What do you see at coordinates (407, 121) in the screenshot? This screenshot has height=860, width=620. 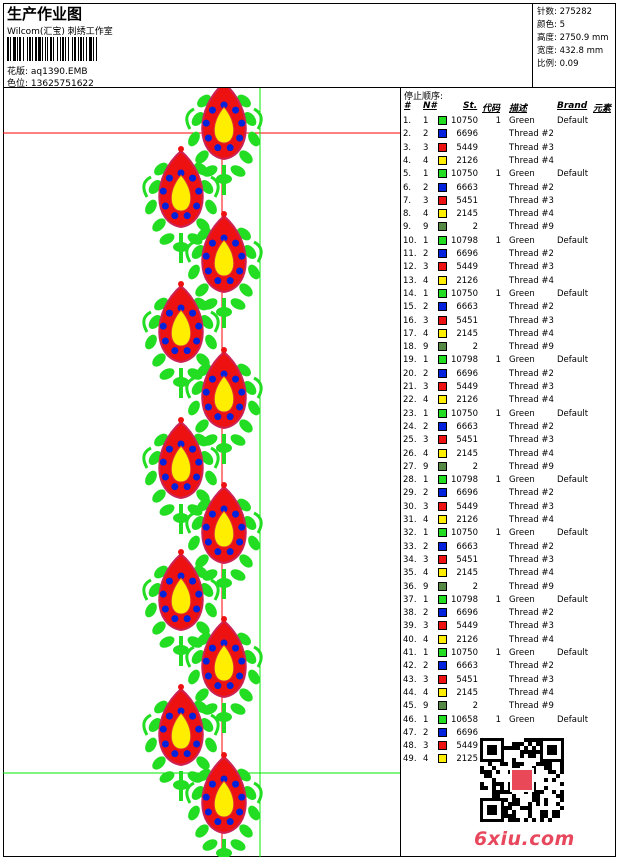 I see `row-seq: 1.` at bounding box center [407, 121].